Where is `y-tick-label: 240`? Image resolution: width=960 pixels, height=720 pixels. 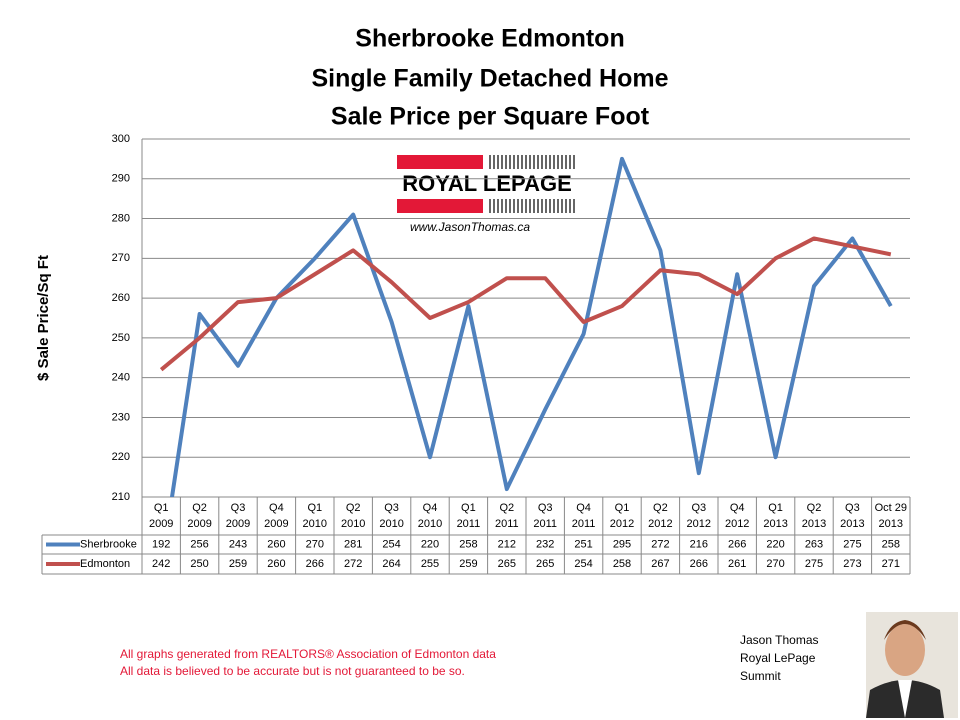 y-tick-label: 240 is located at coordinates (121, 378).